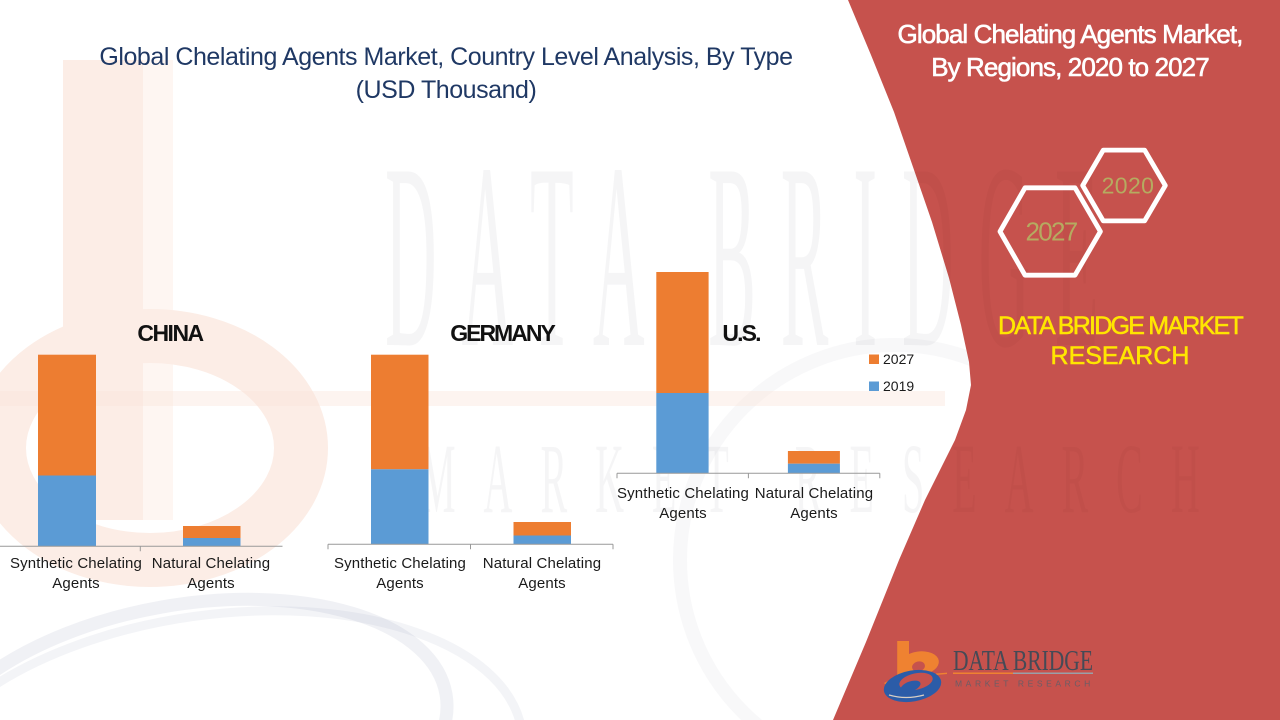 The width and height of the screenshot is (1280, 720). What do you see at coordinates (1128, 186) in the screenshot?
I see `svg-text: 2020` at bounding box center [1128, 186].